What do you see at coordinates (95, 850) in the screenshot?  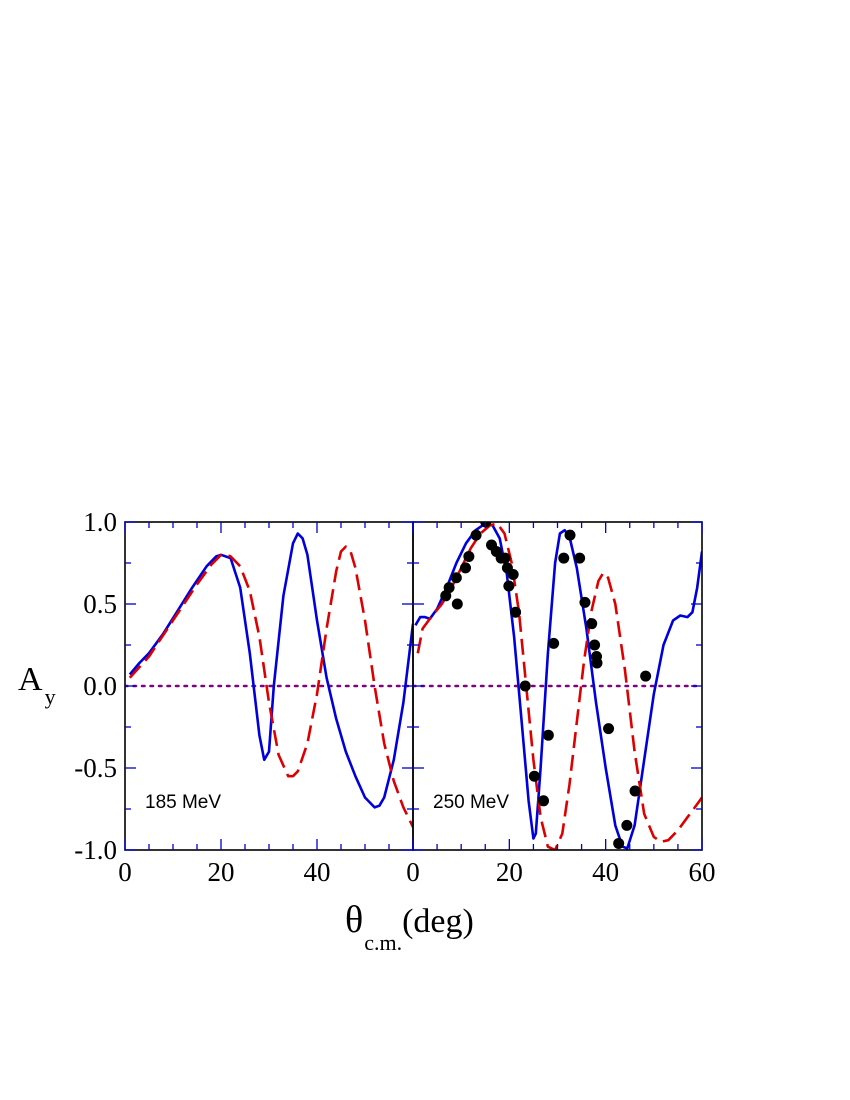 I see `y-tick-label: -1.0` at bounding box center [95, 850].